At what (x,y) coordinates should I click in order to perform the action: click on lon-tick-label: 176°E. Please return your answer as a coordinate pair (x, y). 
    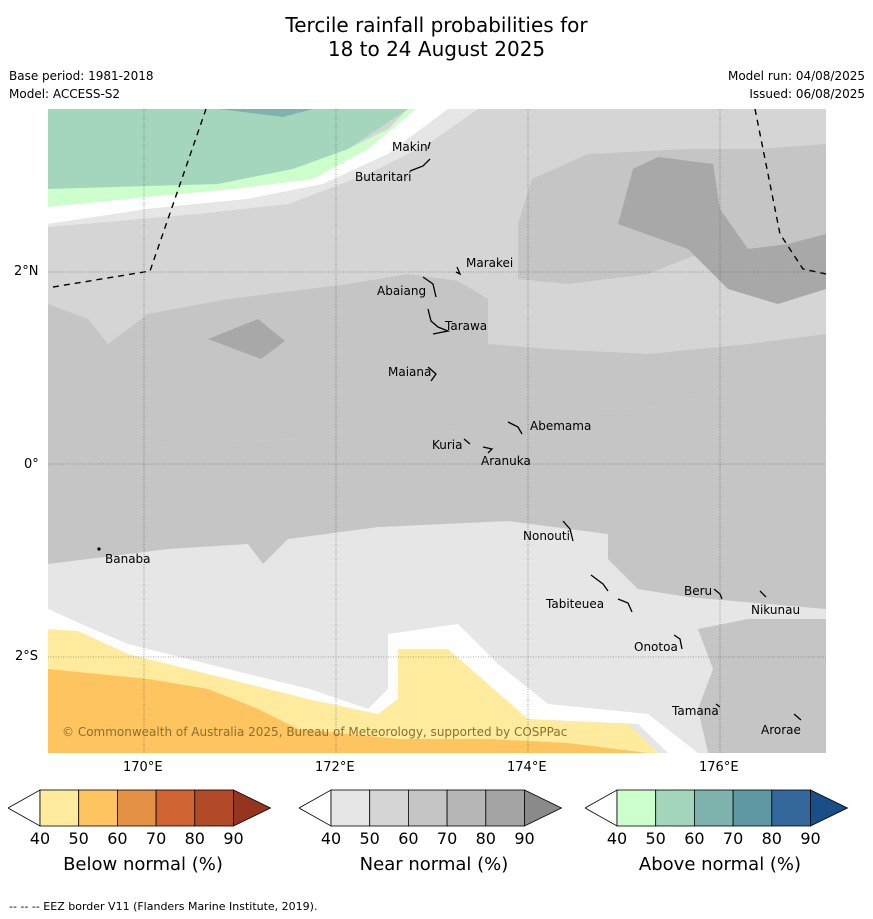
    Looking at the image, I should click on (719, 767).